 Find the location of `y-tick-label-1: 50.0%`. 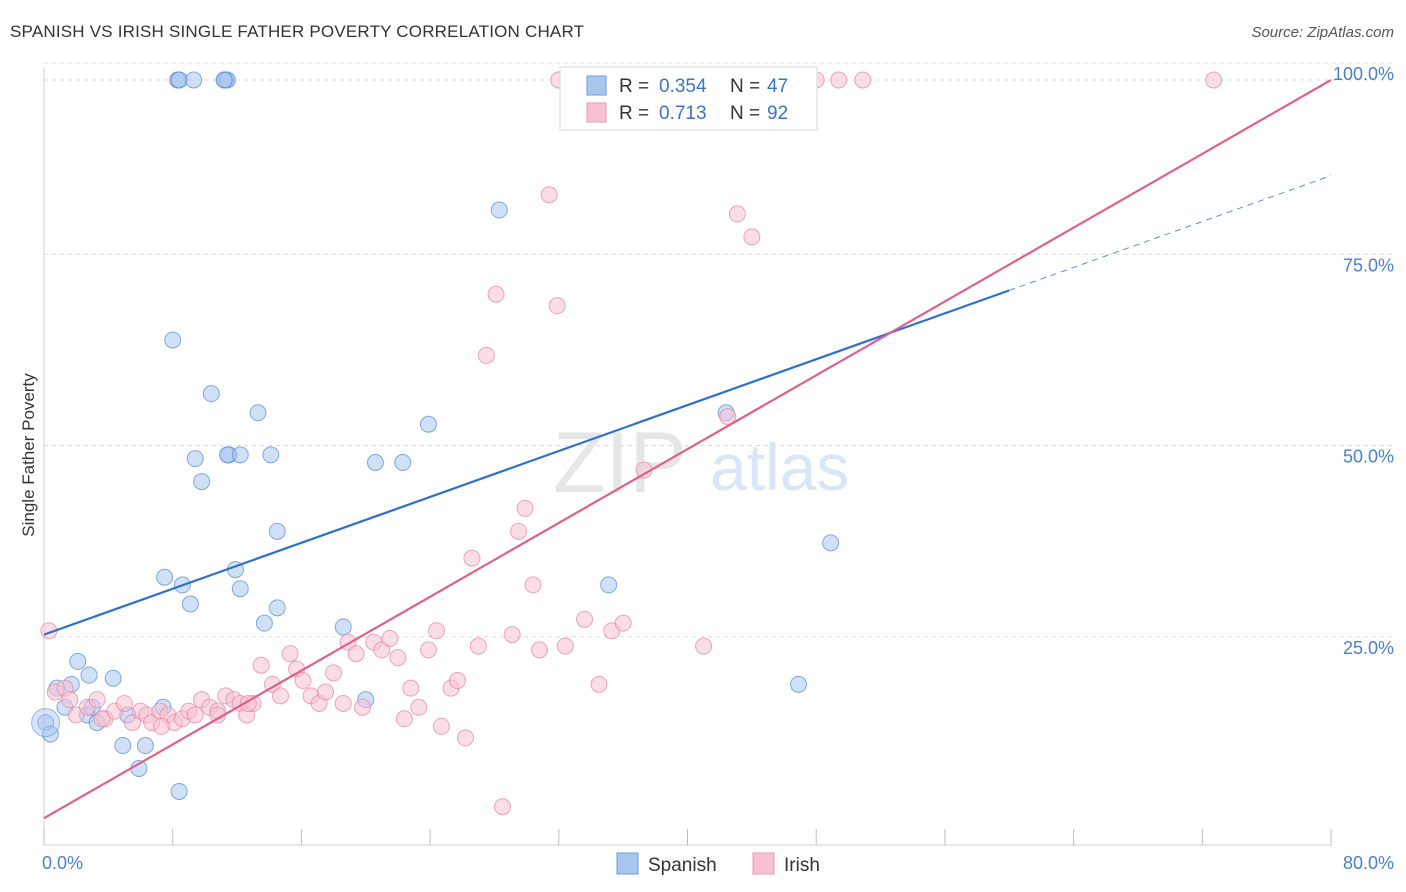

y-tick-label-1: 50.0% is located at coordinates (1368, 457).